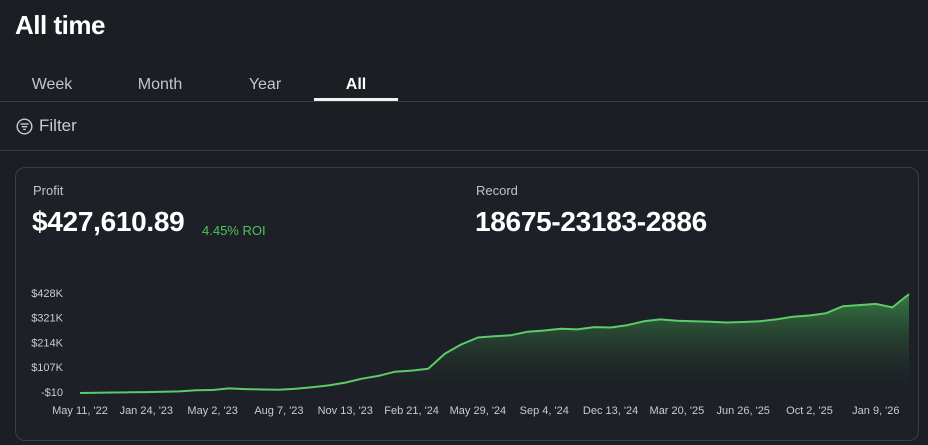  Describe the element at coordinates (265, 84) in the screenshot. I see `tab: Year` at that location.